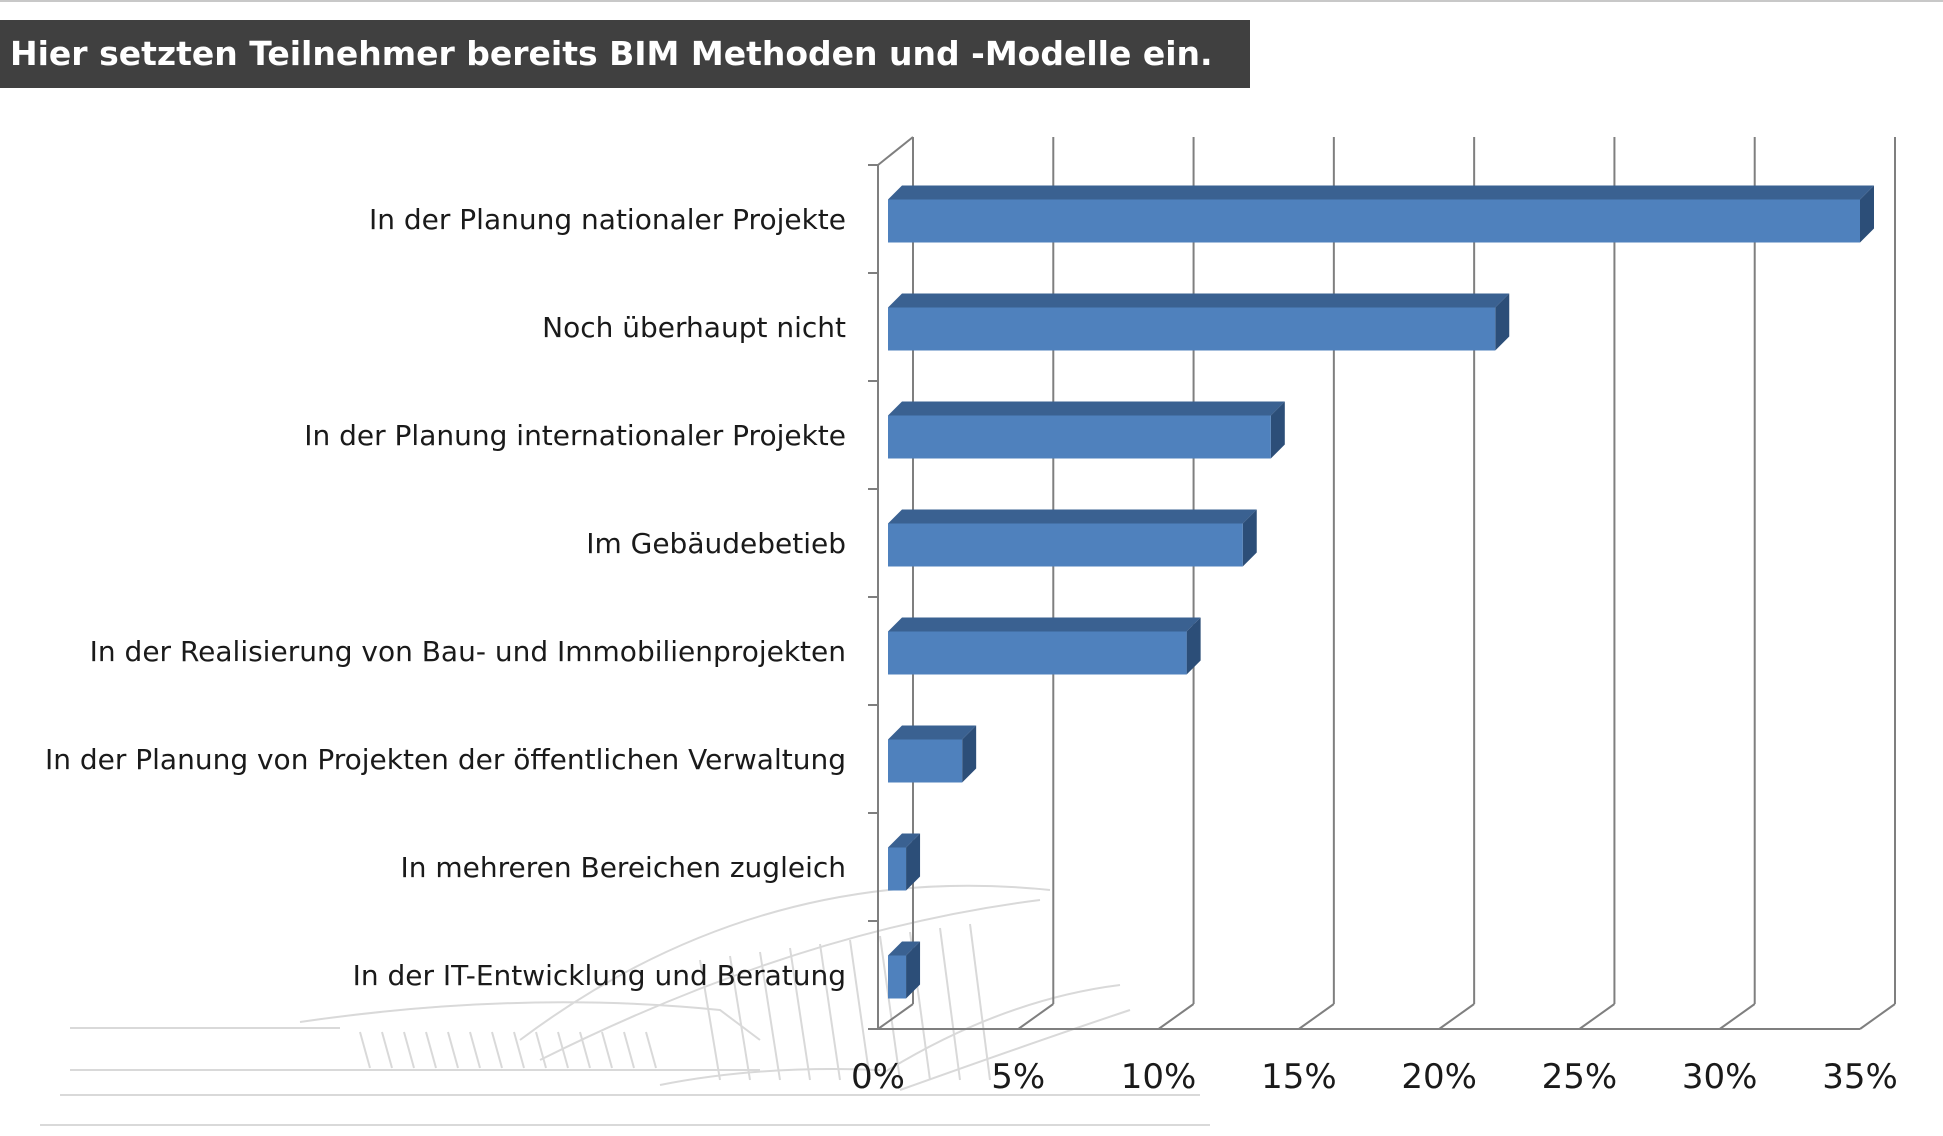 The height and width of the screenshot is (1136, 1943). What do you see at coordinates (1580, 1077) in the screenshot?
I see `x-tick-label: 25%` at bounding box center [1580, 1077].